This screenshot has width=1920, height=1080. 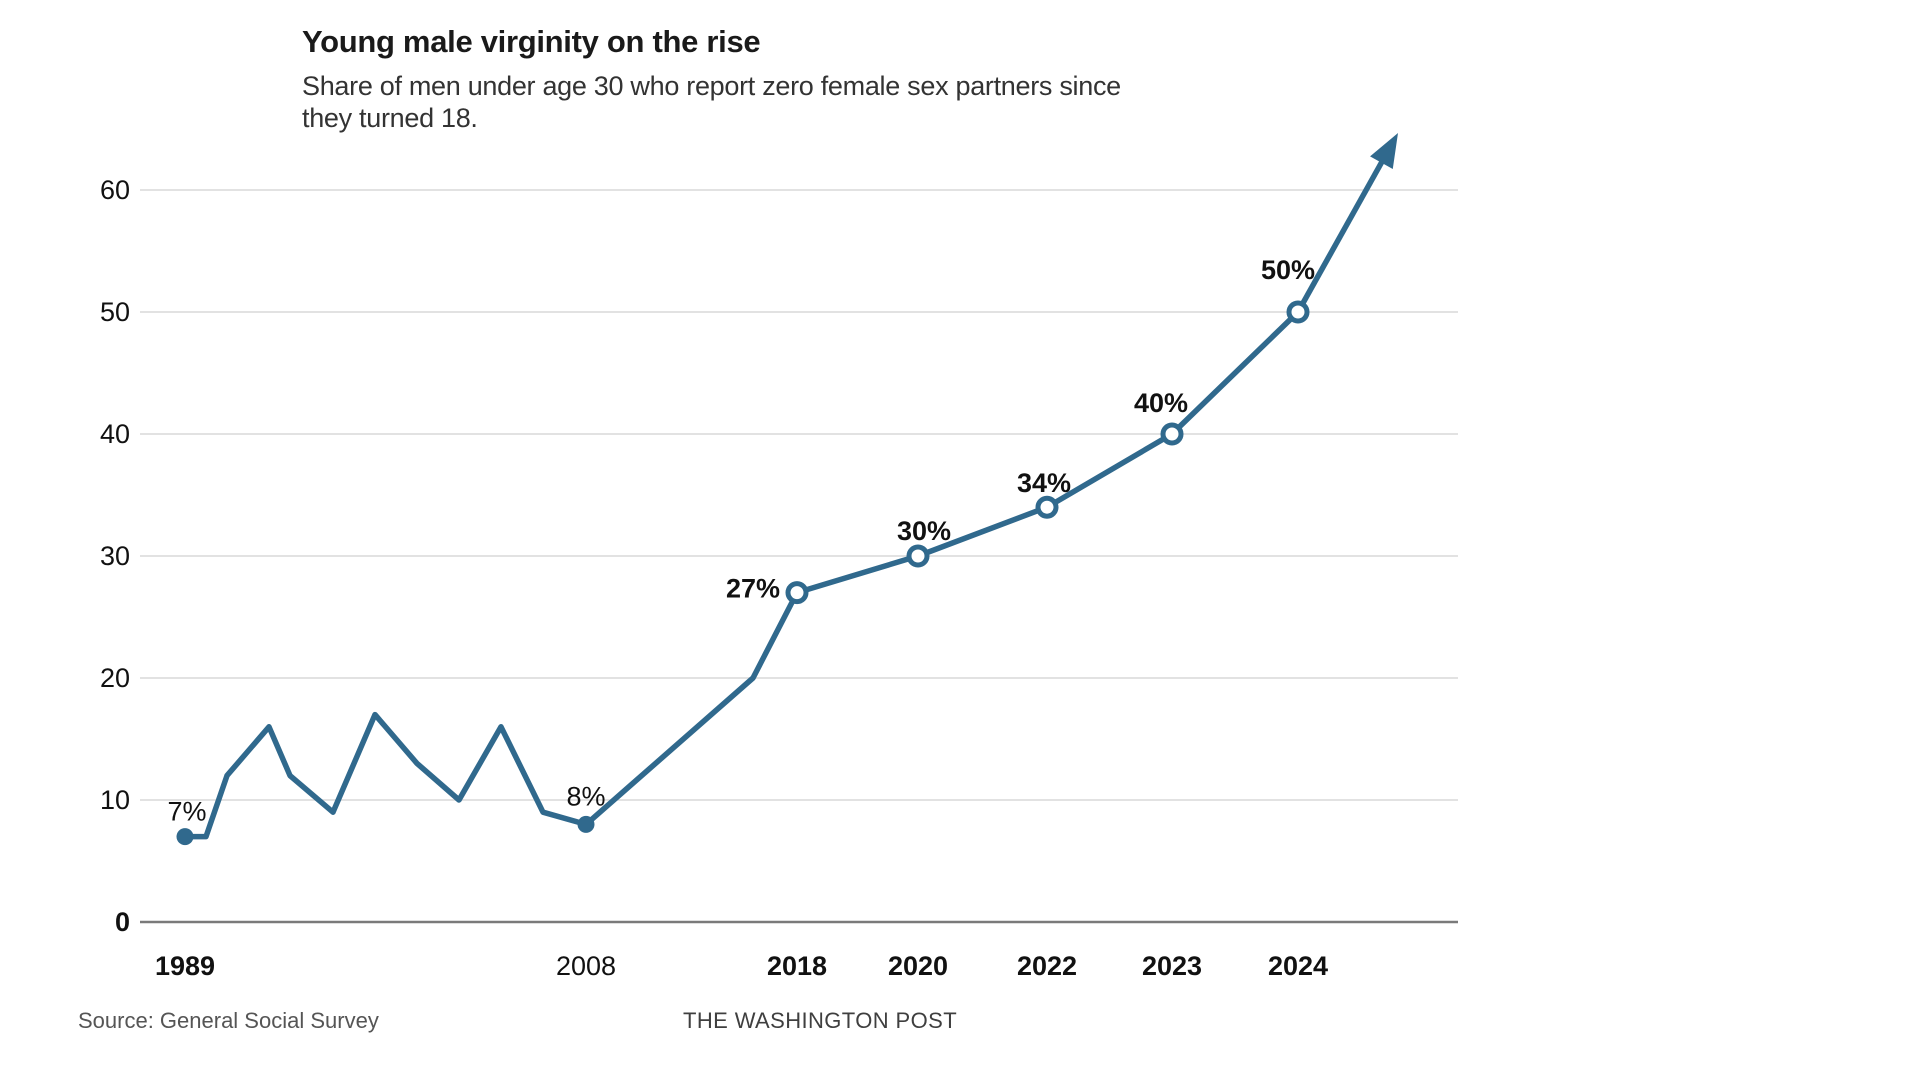 What do you see at coordinates (1340, 235) in the screenshot?
I see `trend-arrow-shaft` at bounding box center [1340, 235].